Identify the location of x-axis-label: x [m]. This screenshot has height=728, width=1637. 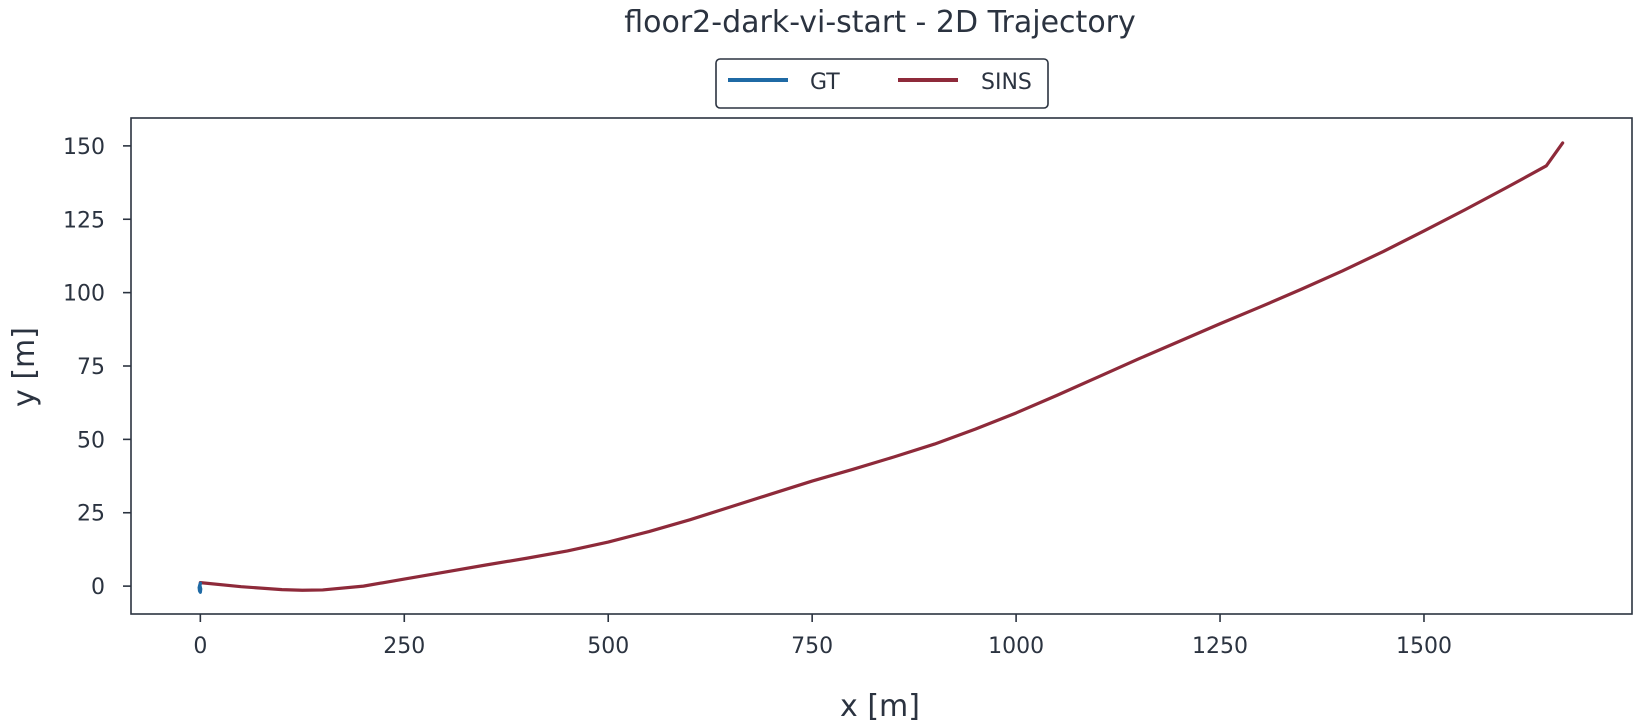
(880, 706).